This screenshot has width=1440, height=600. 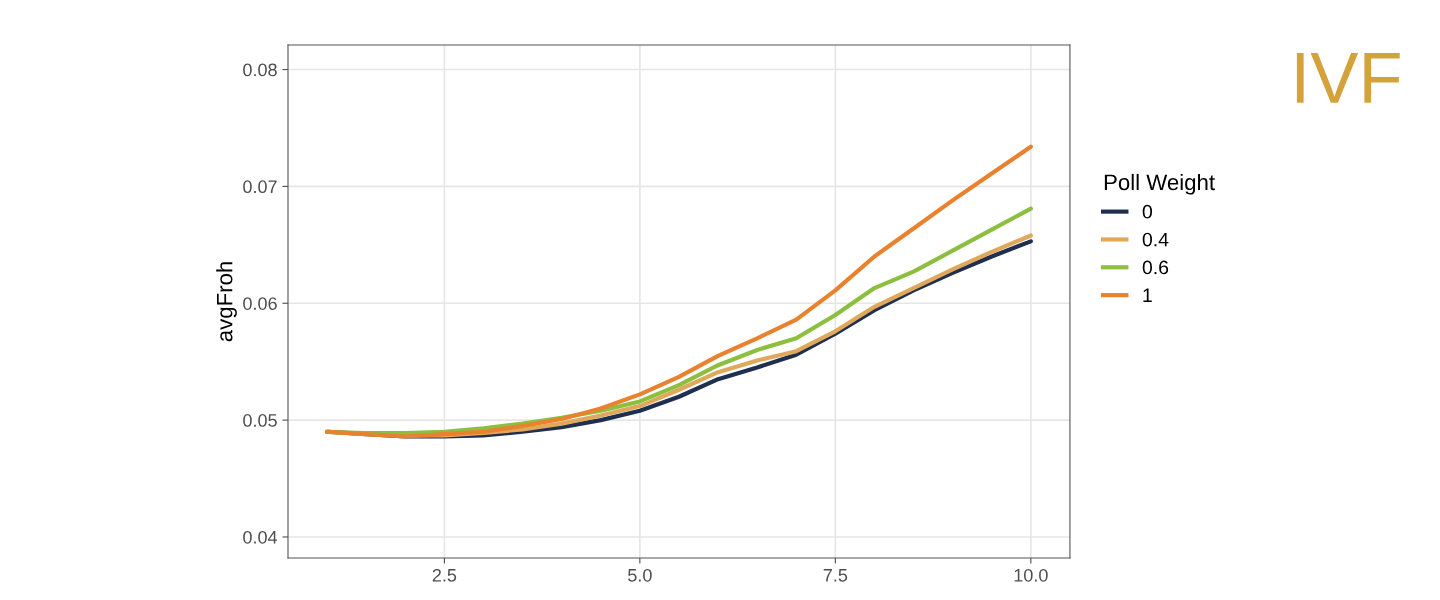 What do you see at coordinates (260, 70) in the screenshot?
I see `y-tick-label: 0.08` at bounding box center [260, 70].